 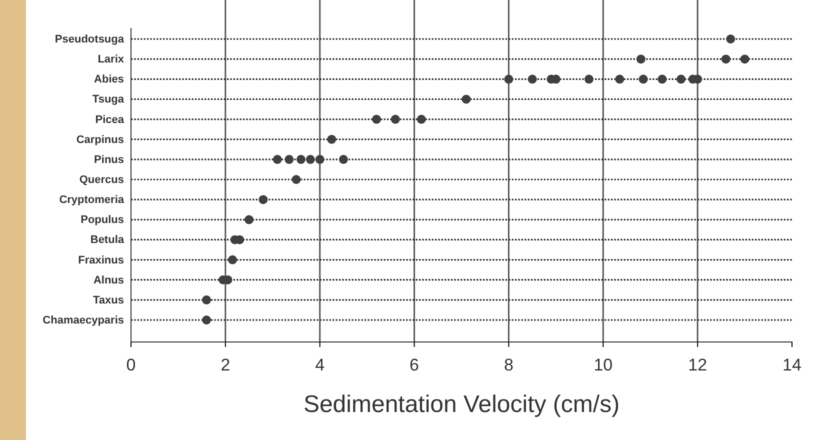 I want to click on y-tick-label: Taxus, so click(x=108, y=300).